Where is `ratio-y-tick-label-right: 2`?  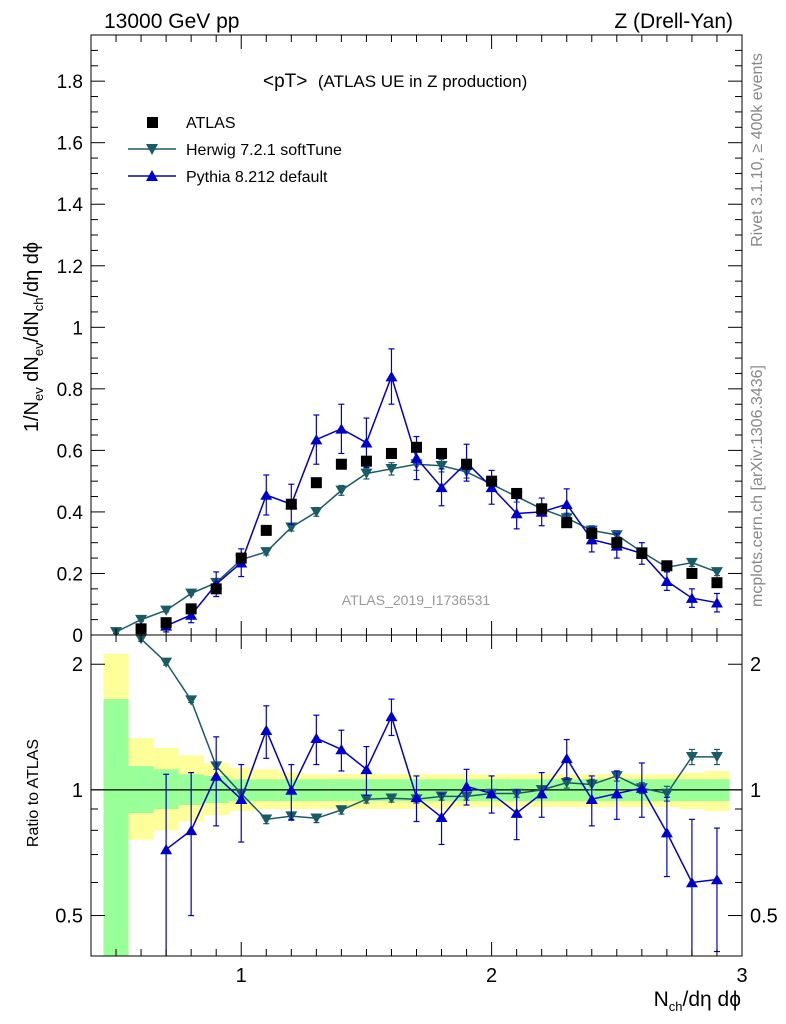 ratio-y-tick-label-right: 2 is located at coordinates (755, 665).